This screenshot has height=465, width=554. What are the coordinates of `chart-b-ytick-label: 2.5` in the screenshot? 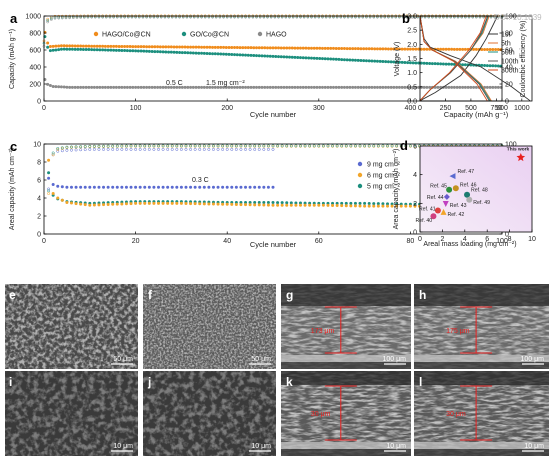 It's located at (412, 31).